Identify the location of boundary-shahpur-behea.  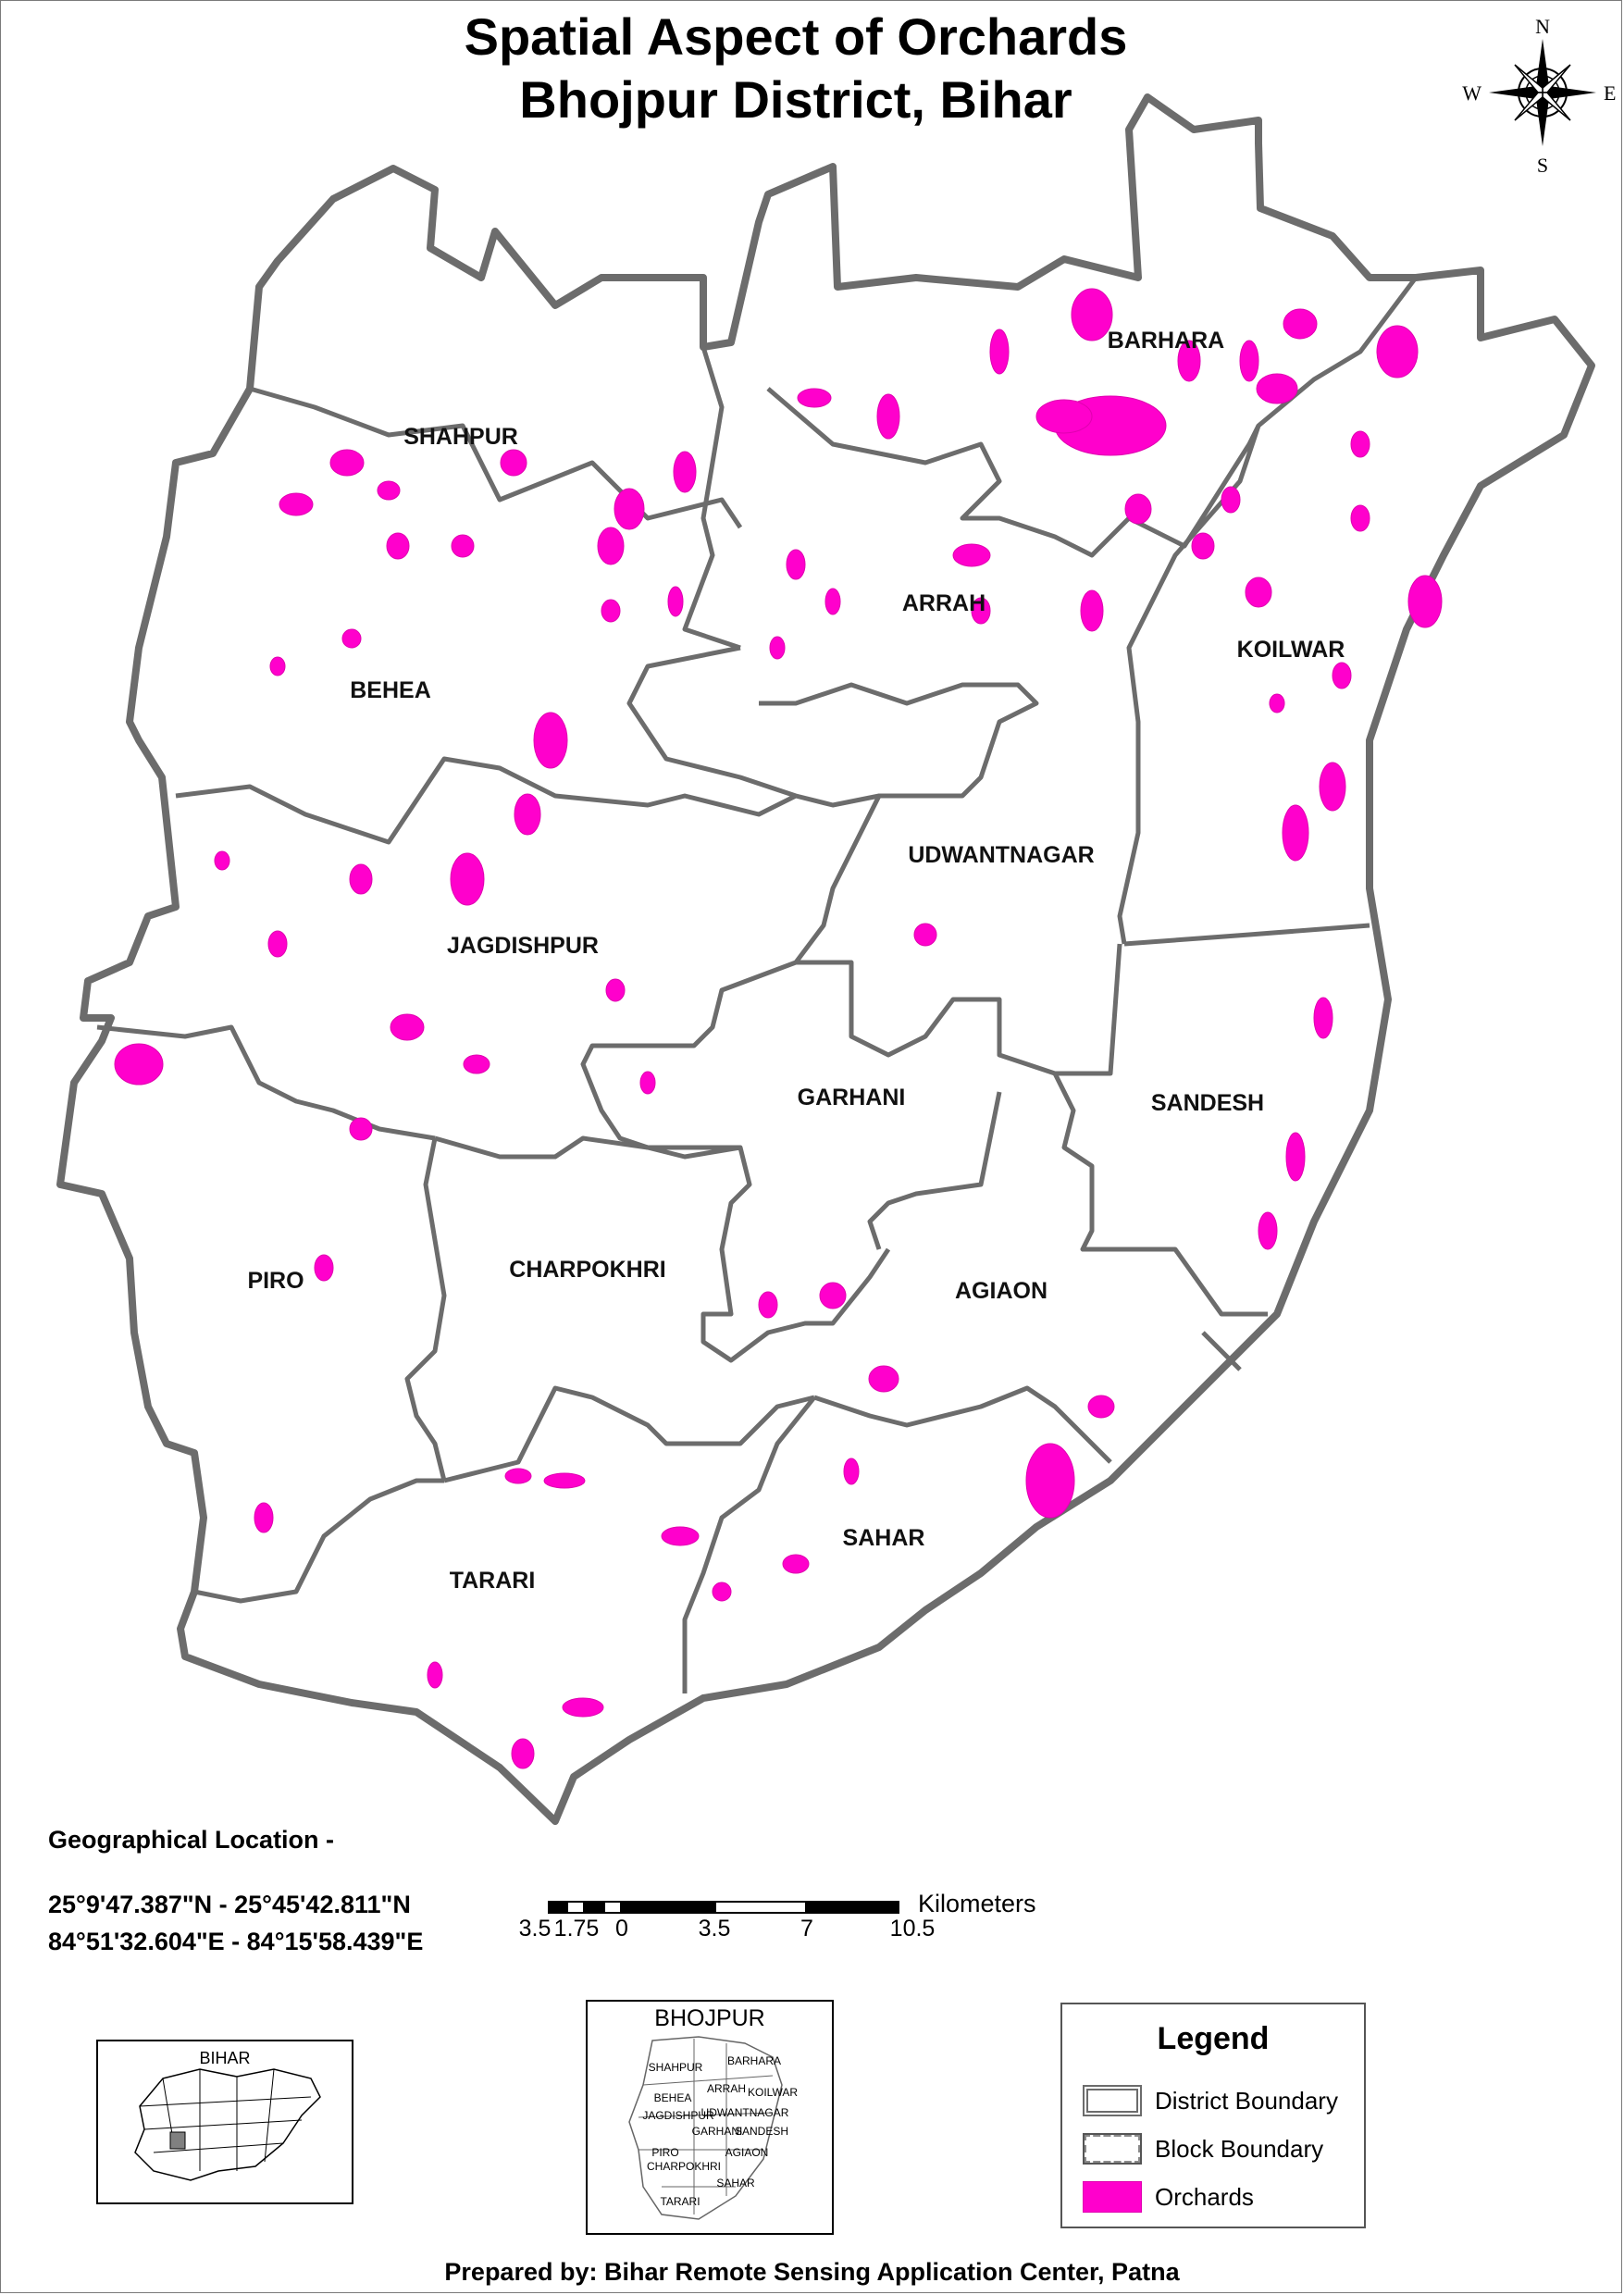
(496, 458).